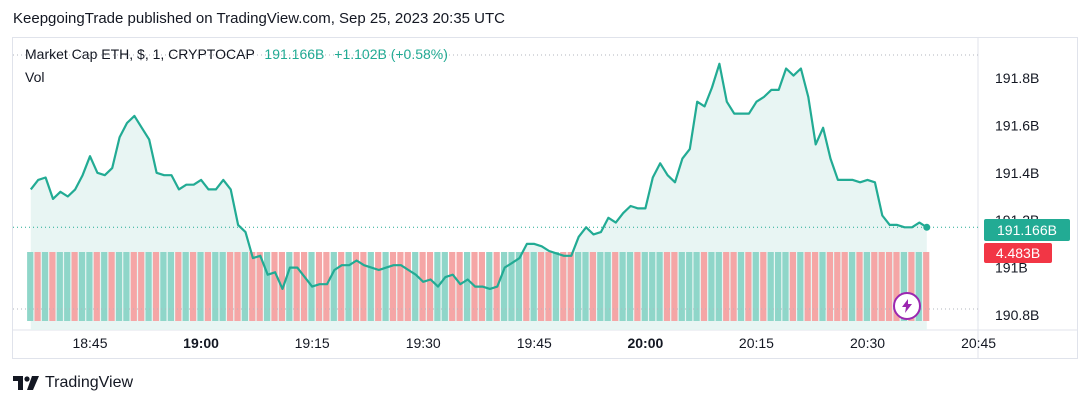 This screenshot has width=1090, height=407. What do you see at coordinates (756, 343) in the screenshot?
I see `x-tick-label: 20:15` at bounding box center [756, 343].